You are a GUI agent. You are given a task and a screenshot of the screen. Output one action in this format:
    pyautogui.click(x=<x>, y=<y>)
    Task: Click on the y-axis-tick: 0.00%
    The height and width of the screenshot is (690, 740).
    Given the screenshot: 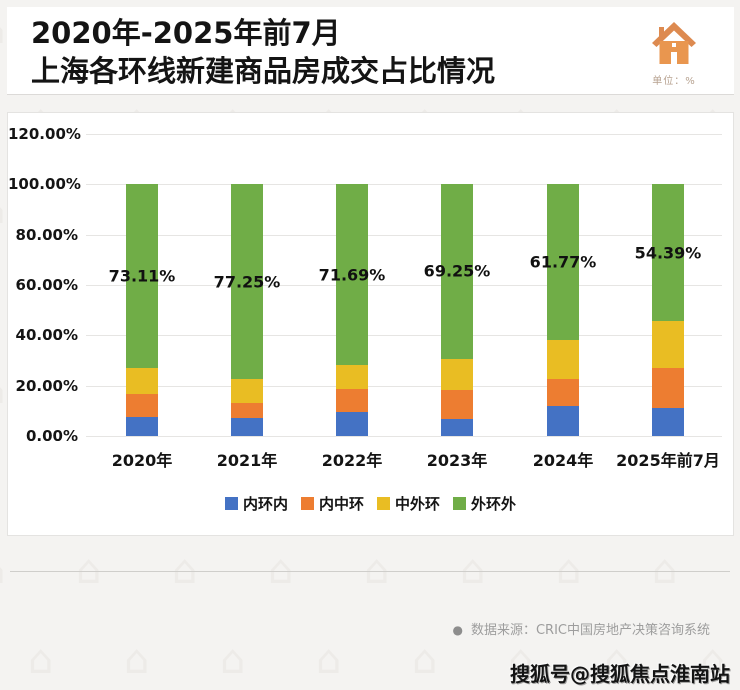 What is the action you would take?
    pyautogui.click(x=51, y=436)
    